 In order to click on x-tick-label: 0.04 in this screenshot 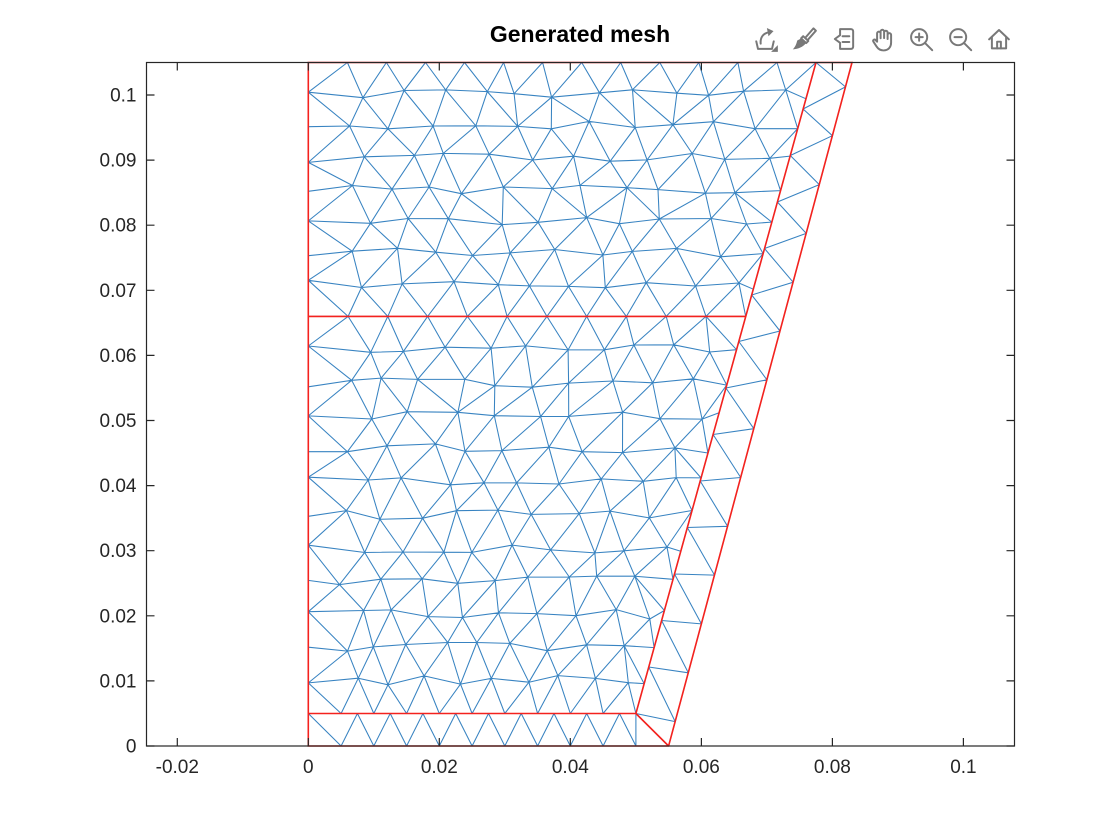, I will do `click(570, 767)`.